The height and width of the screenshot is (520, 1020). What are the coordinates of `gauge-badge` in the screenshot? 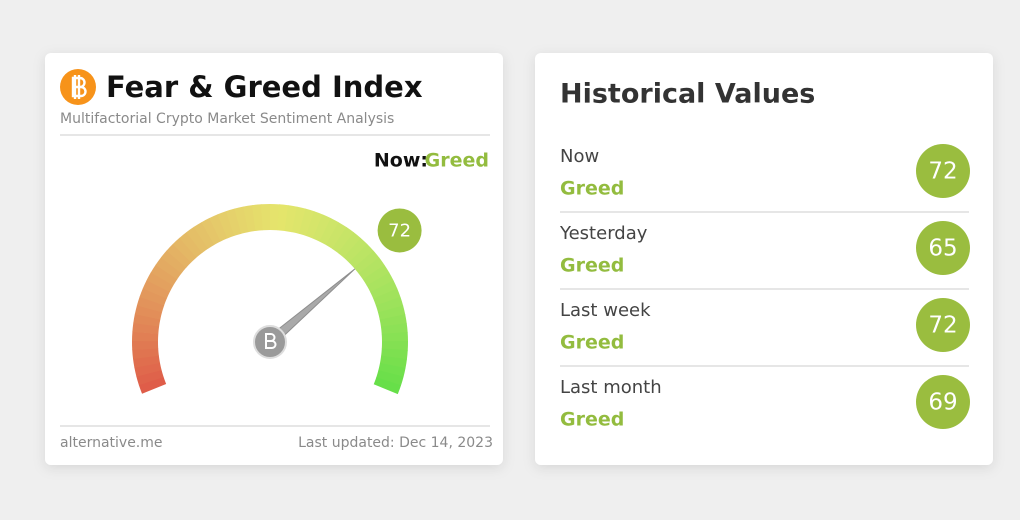 It's located at (399, 230).